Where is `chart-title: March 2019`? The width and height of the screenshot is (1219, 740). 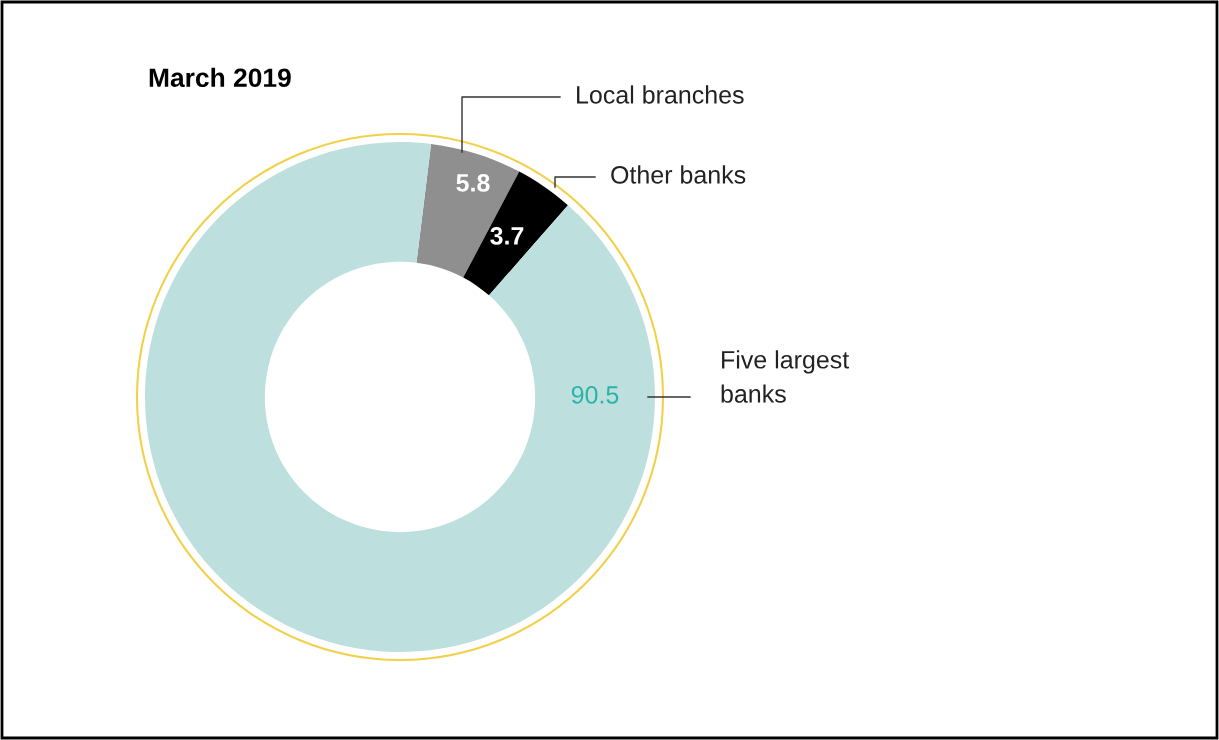 chart-title: March 2019 is located at coordinates (220, 77).